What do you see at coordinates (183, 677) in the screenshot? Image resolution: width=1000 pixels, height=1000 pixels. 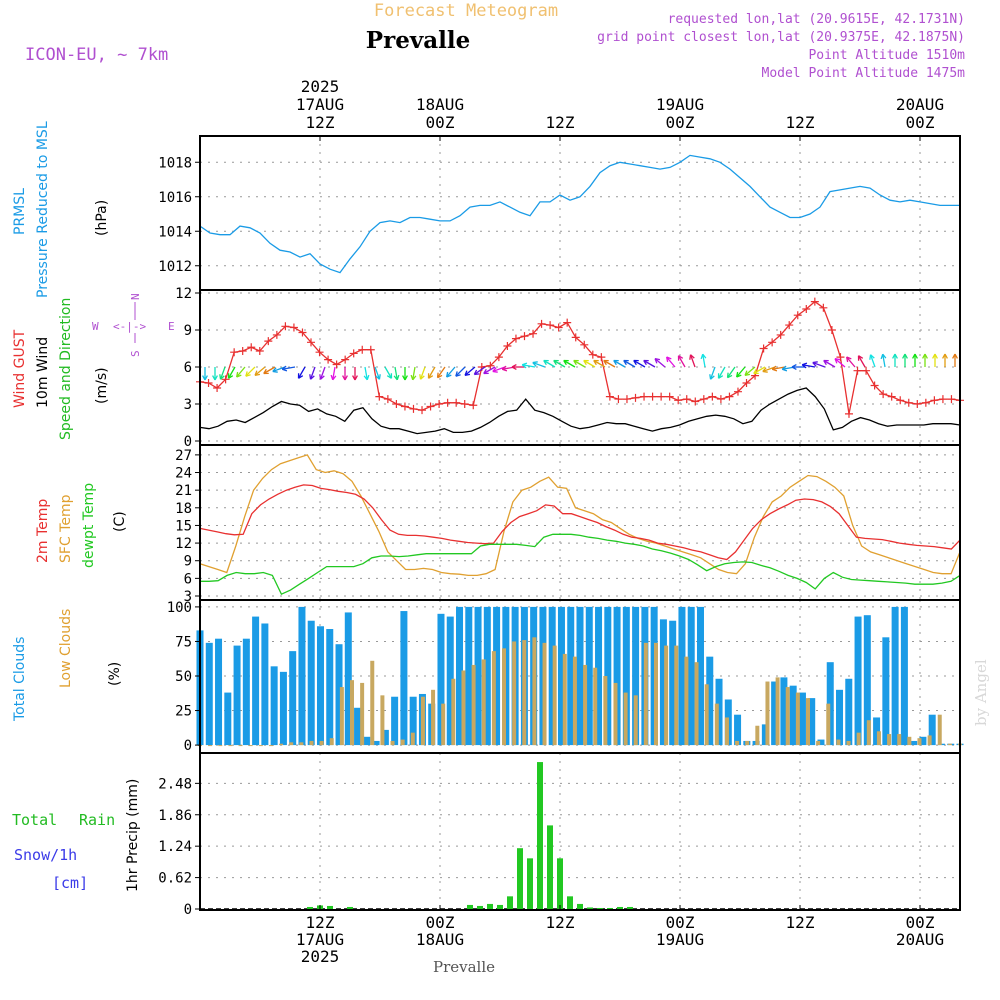 I see `y-tick-label: 50` at bounding box center [183, 677].